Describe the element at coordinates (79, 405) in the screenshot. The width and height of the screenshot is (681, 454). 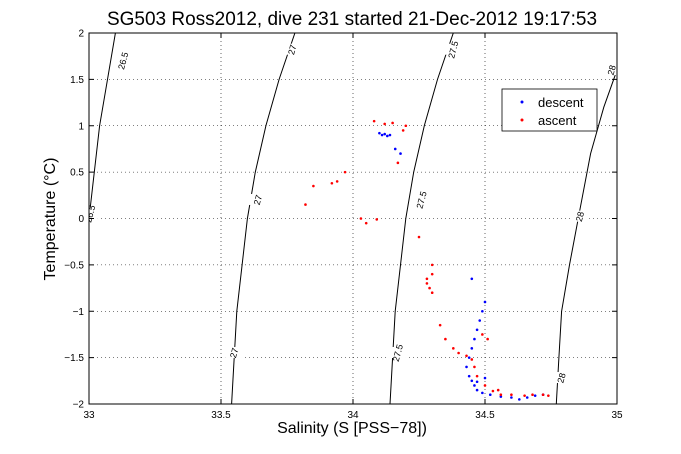
I see `y-tick-label: −2` at that location.